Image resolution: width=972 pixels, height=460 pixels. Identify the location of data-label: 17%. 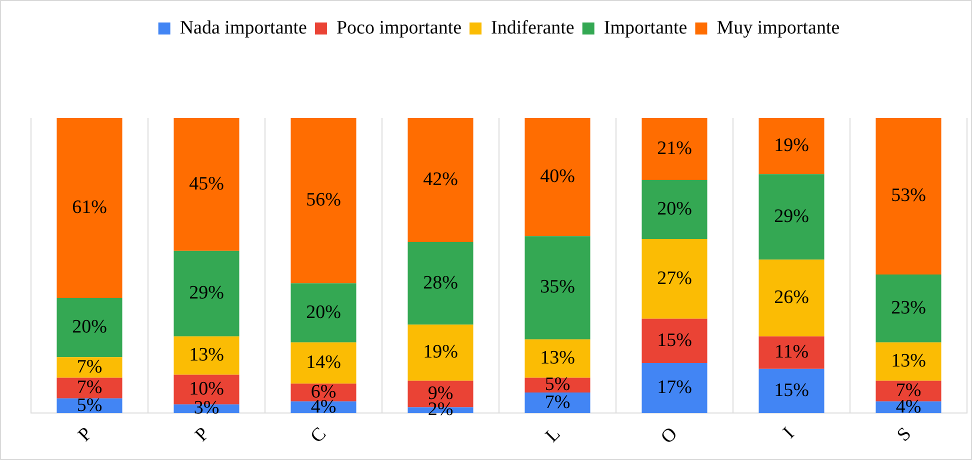
(674, 387).